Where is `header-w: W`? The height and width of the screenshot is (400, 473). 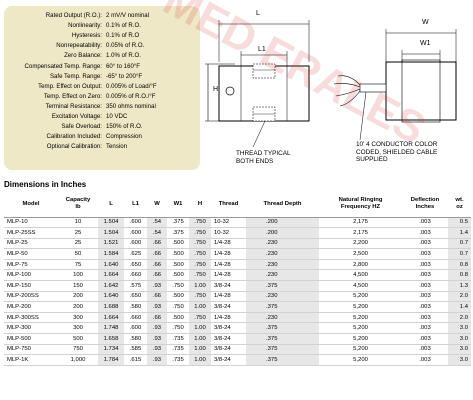
header-w: W is located at coordinates (157, 205).